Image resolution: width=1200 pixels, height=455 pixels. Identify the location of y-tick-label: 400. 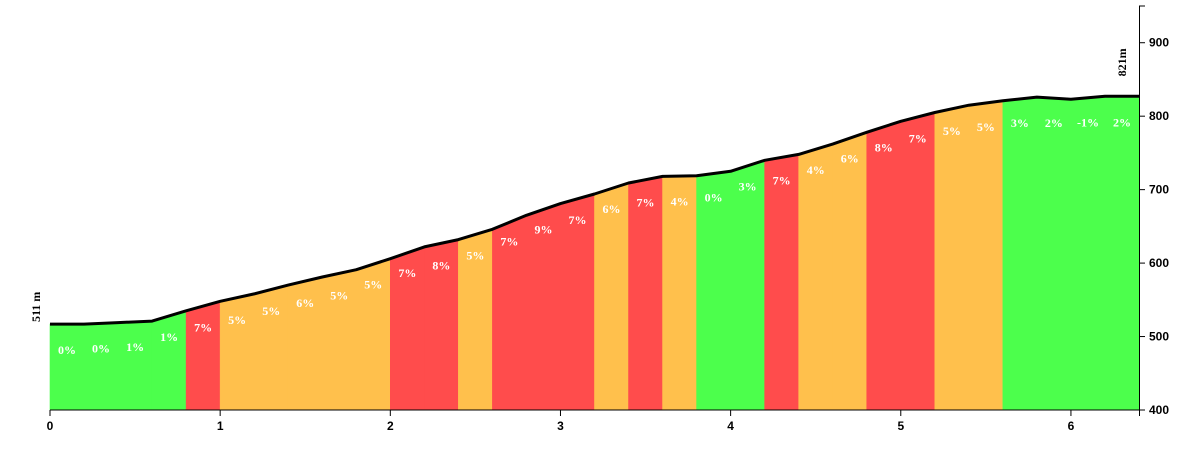
(1159, 410).